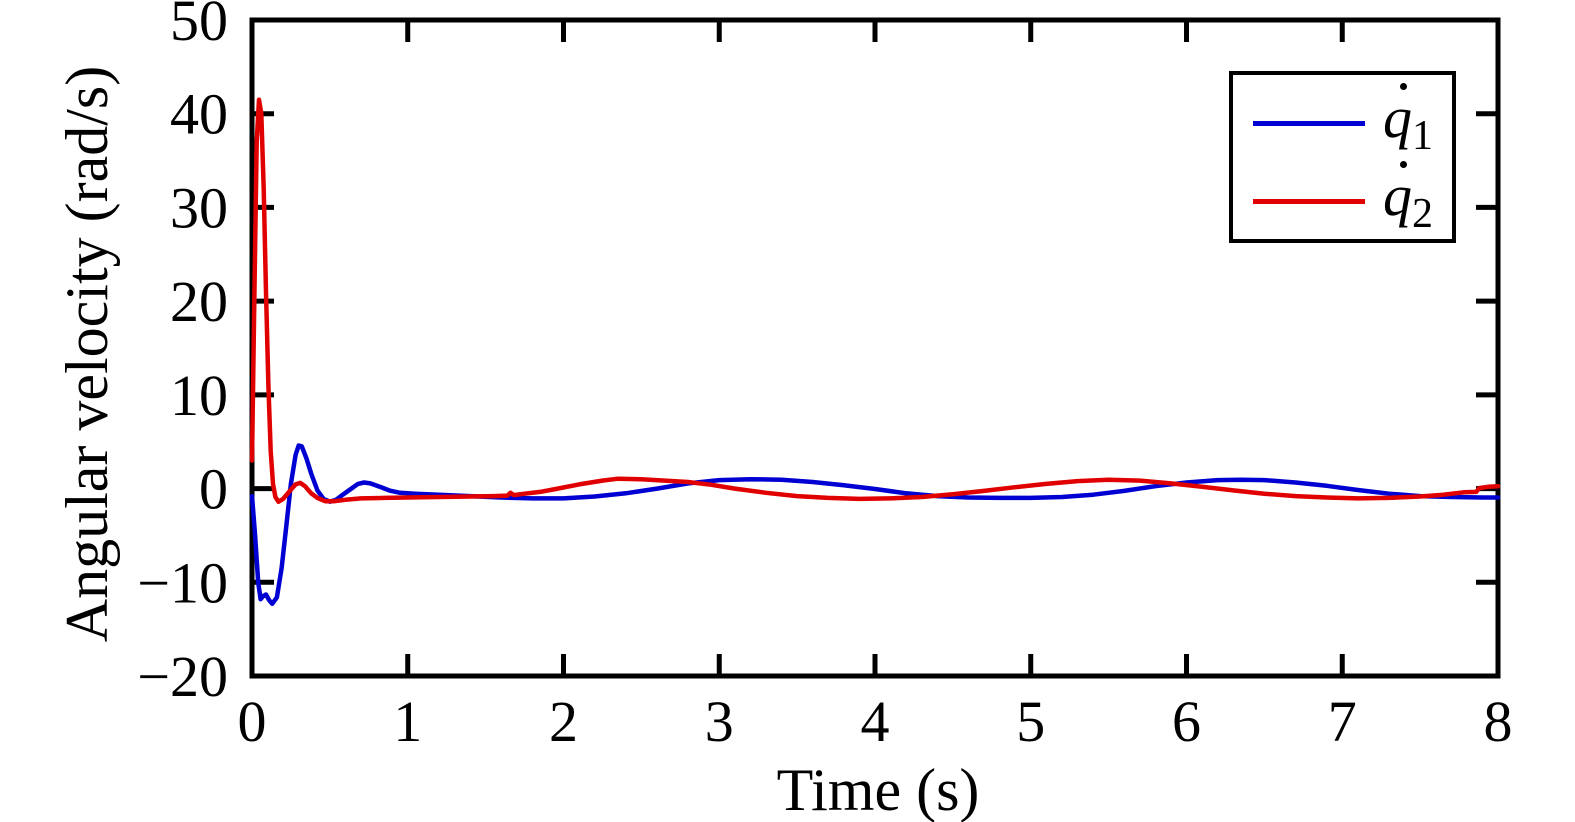 The image size is (1575, 822). I want to click on legend-label: q2, so click(1408, 199).